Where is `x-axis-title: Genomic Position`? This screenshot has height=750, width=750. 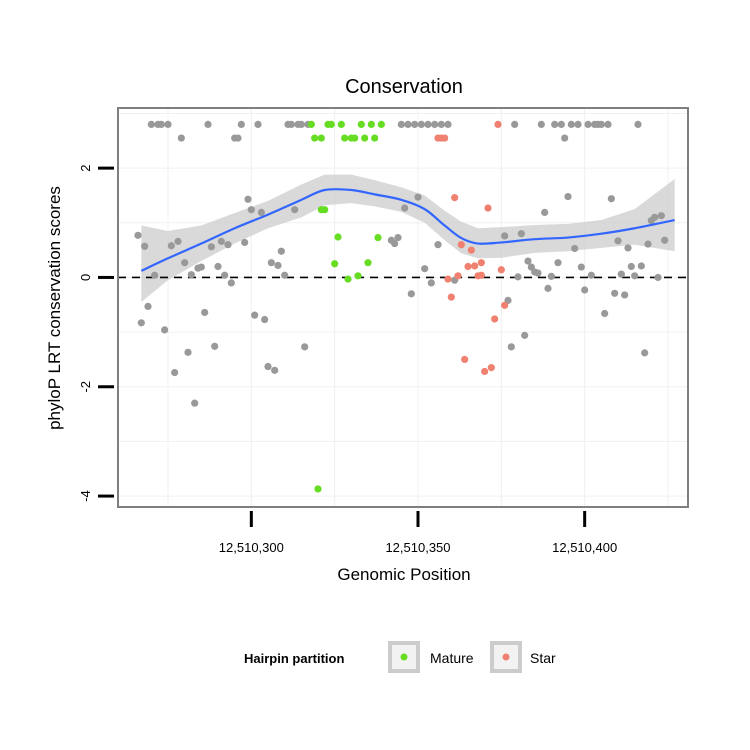
x-axis-title: Genomic Position is located at coordinates (403, 574).